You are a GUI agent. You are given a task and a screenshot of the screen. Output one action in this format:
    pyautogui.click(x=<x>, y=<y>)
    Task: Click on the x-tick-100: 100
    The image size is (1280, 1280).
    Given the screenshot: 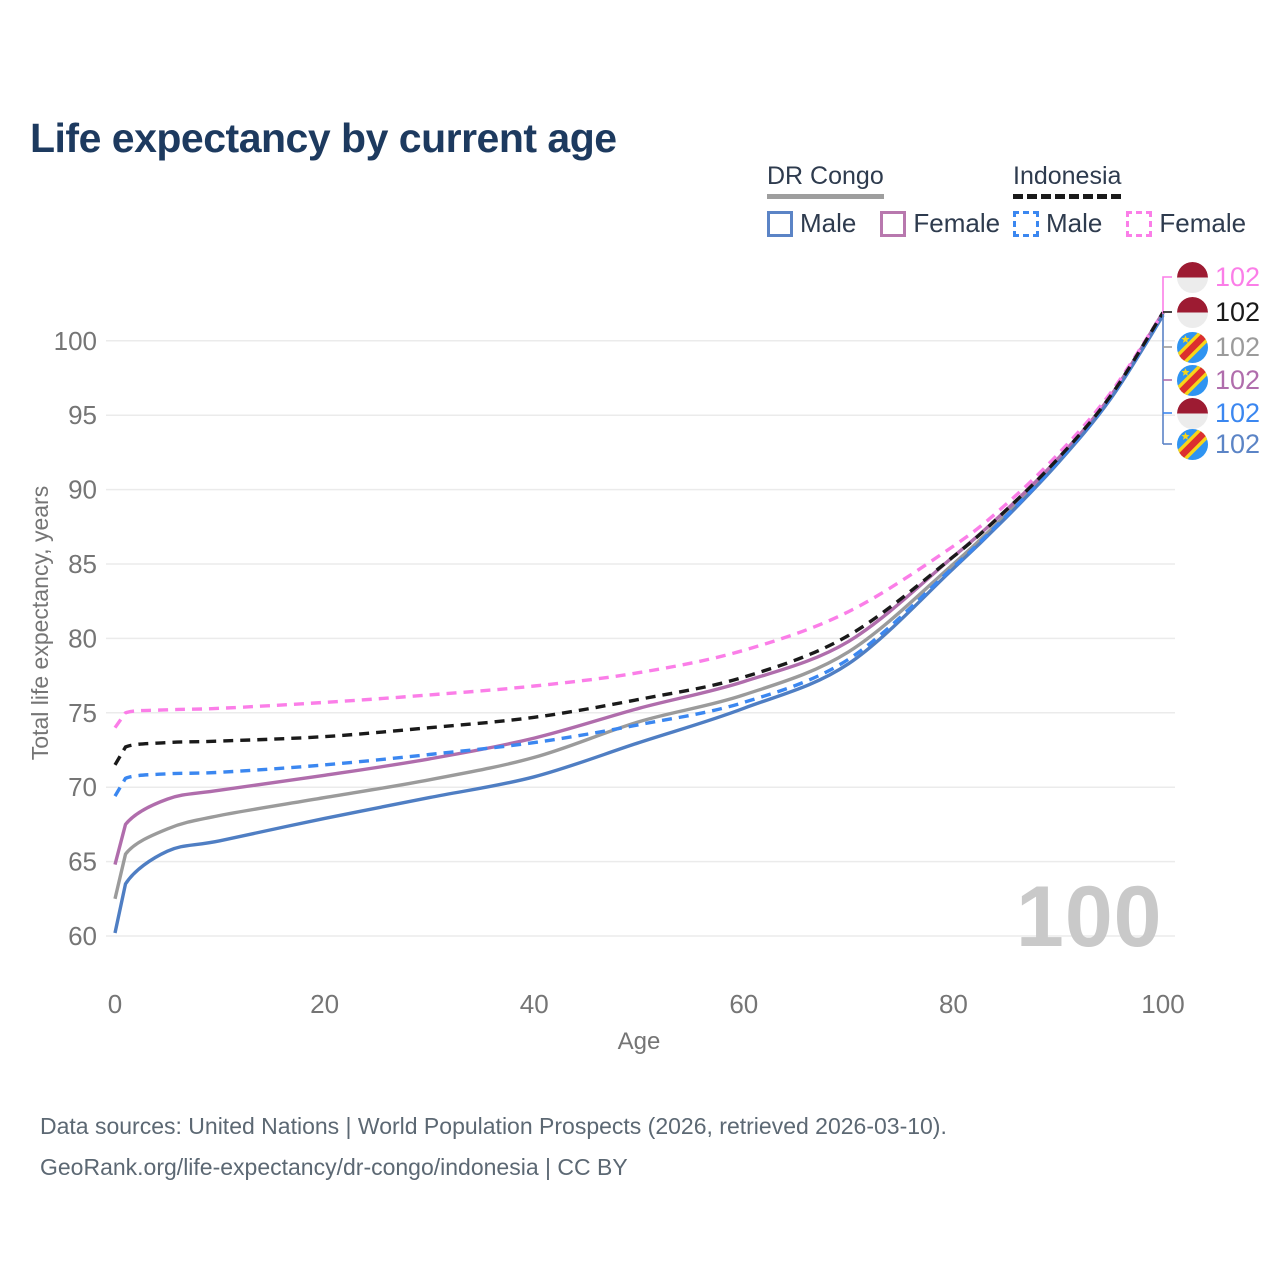 What is the action you would take?
    pyautogui.click(x=1162, y=1004)
    